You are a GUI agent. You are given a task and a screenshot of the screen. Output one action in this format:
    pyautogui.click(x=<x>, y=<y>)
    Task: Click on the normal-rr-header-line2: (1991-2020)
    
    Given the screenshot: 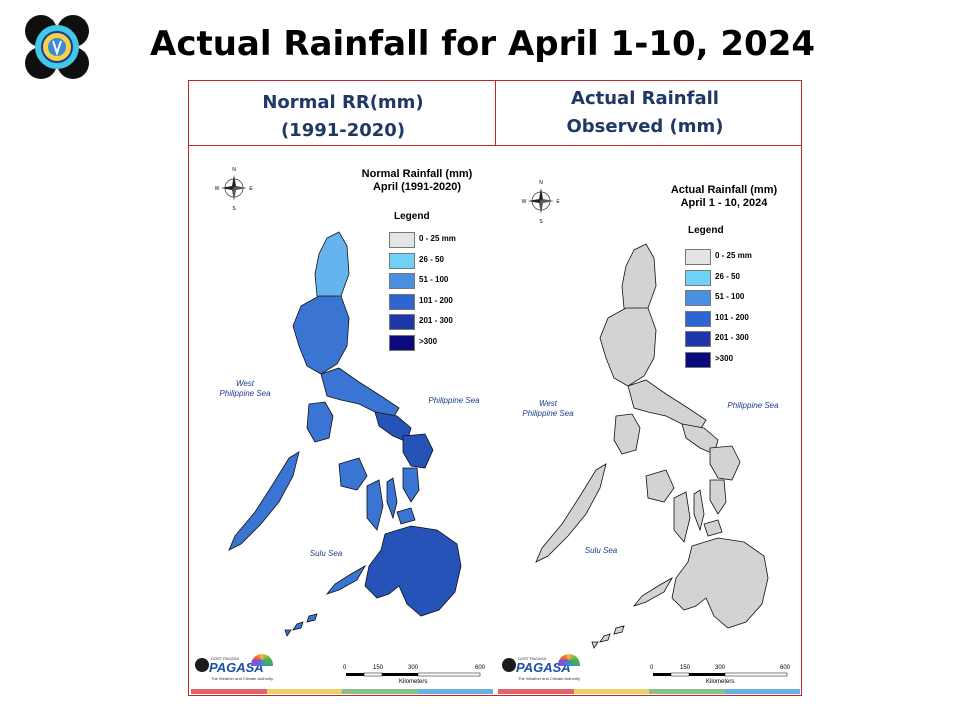 What is the action you would take?
    pyautogui.click(x=343, y=130)
    